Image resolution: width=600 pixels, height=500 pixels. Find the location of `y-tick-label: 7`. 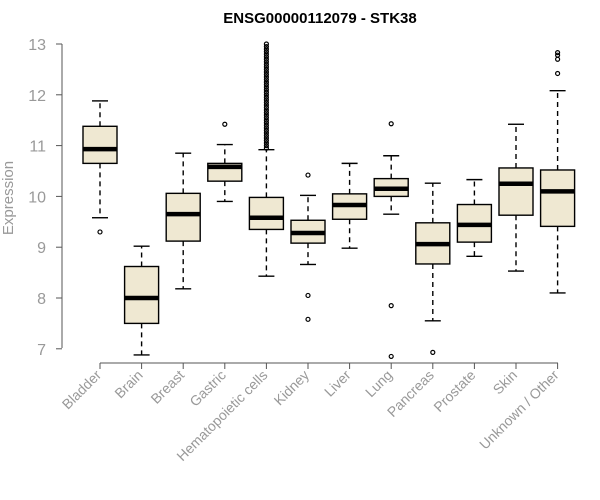

y-tick-label: 7 is located at coordinates (41, 350).